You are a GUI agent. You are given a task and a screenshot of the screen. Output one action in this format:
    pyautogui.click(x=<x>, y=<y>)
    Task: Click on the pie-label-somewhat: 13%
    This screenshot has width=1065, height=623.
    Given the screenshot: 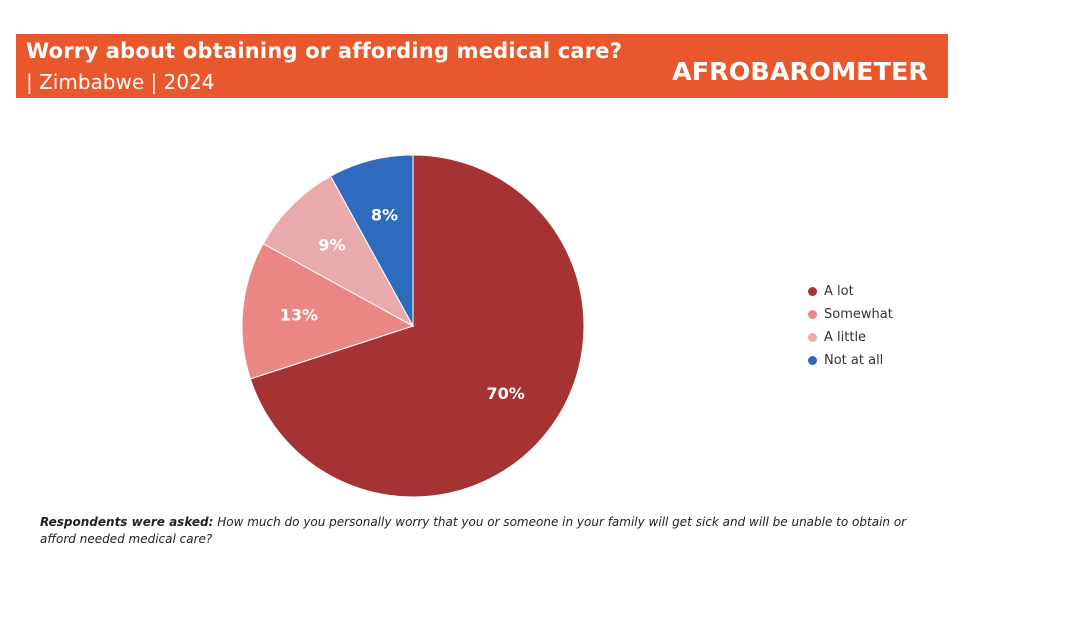 What is the action you would take?
    pyautogui.click(x=299, y=315)
    